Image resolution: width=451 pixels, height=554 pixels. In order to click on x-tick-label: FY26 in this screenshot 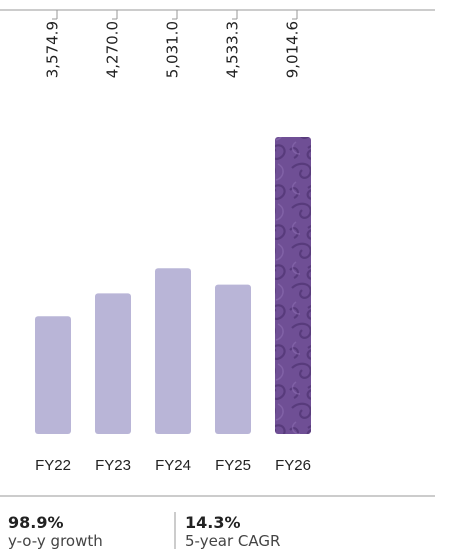, I will do `click(293, 465)`.